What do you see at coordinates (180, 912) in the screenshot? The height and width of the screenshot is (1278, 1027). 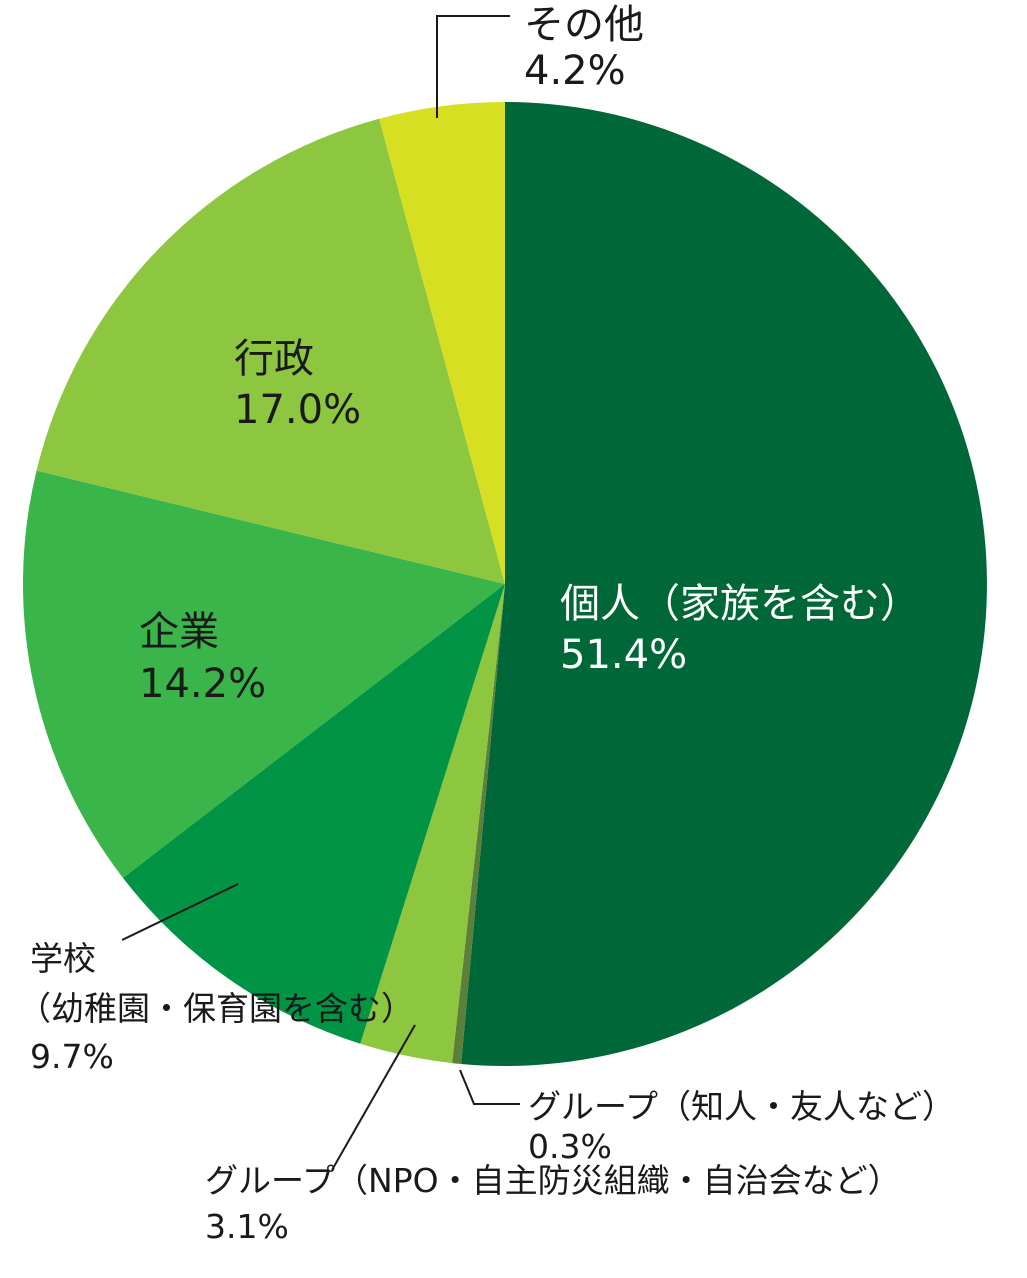 I see `leader-line-school` at bounding box center [180, 912].